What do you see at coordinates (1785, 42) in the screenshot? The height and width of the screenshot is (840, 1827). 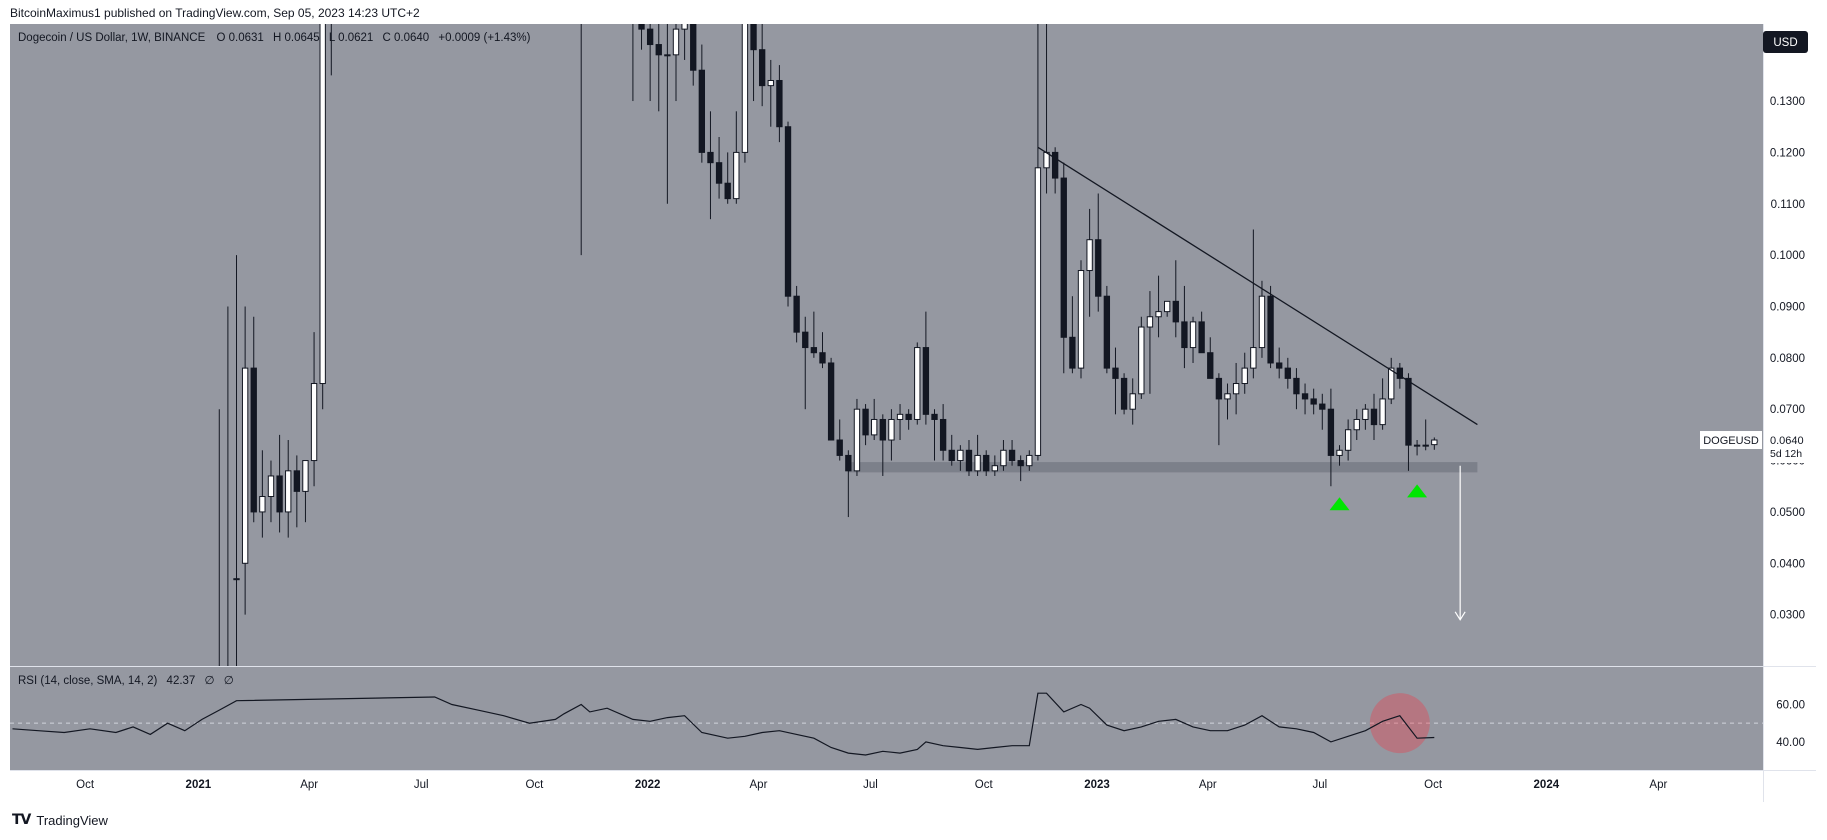 I see `currency-button: USD` at bounding box center [1785, 42].